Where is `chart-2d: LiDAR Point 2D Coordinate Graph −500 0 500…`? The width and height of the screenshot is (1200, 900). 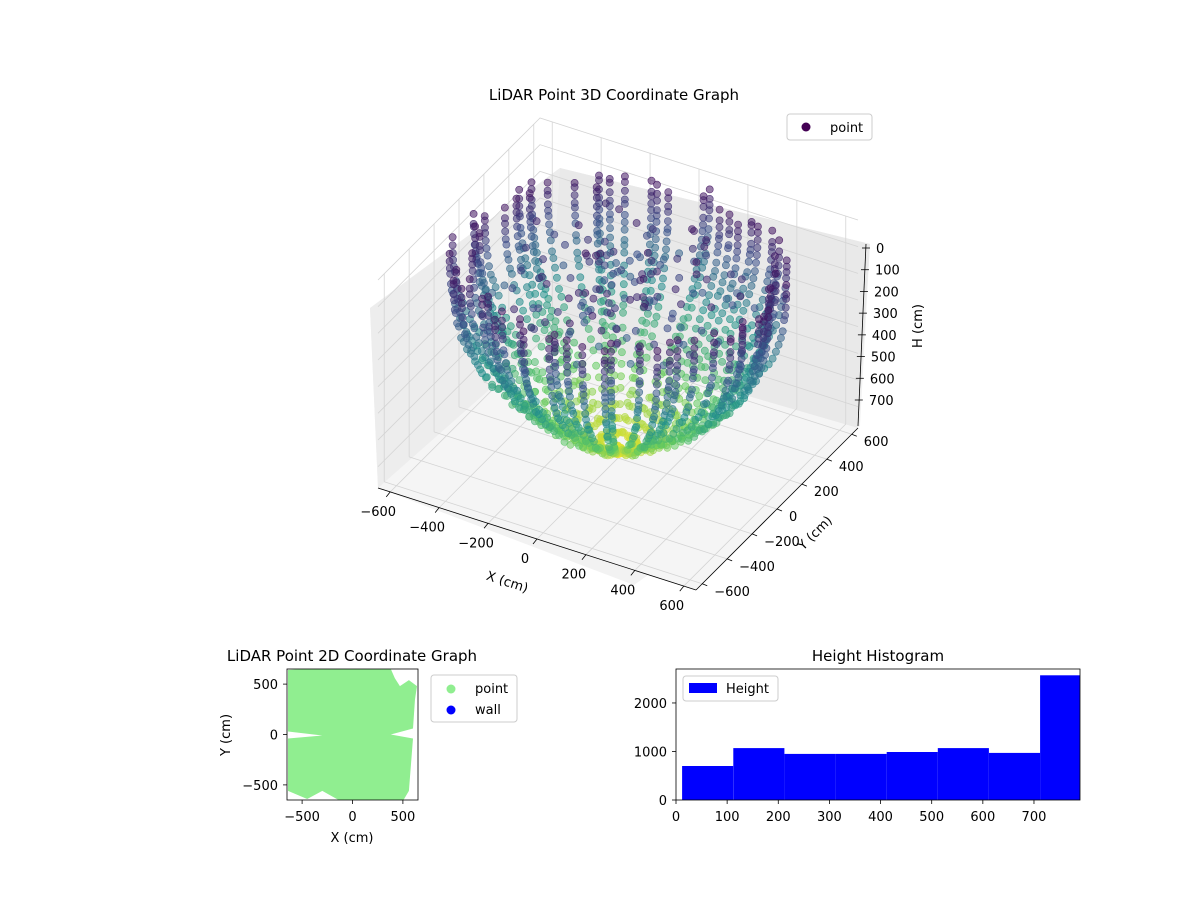 chart-2d: LiDAR Point 2D Coordinate Graph −500 0 500… is located at coordinates (368, 746).